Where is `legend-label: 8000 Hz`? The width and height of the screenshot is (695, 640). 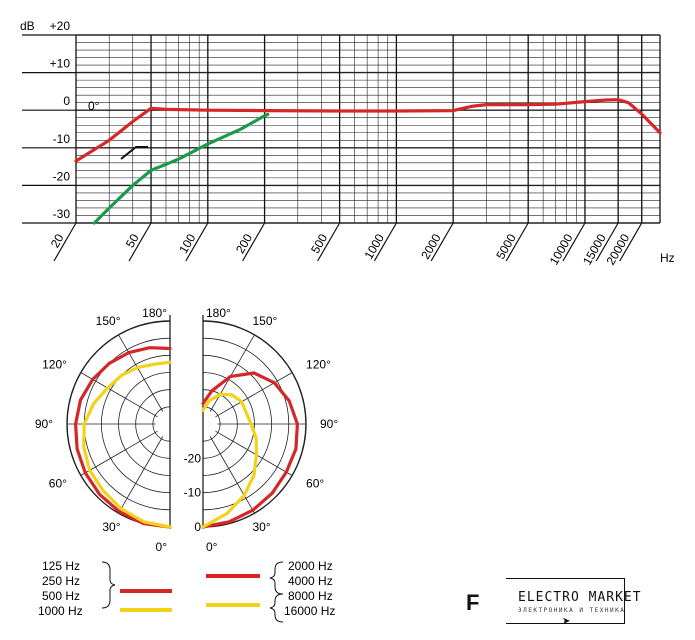 legend-label: 8000 Hz is located at coordinates (310, 596).